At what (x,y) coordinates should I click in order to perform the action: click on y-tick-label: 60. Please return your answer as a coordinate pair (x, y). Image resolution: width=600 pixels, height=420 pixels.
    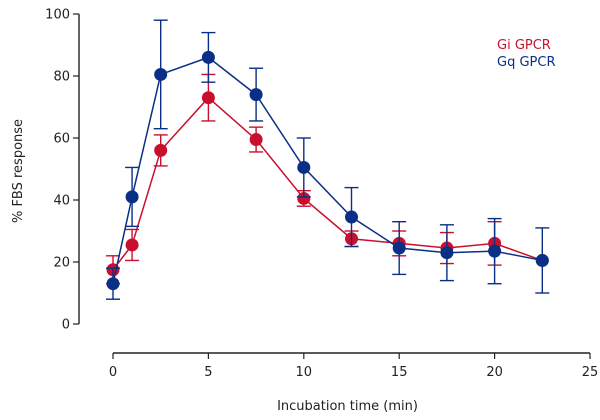
    Looking at the image, I should click on (61, 139).